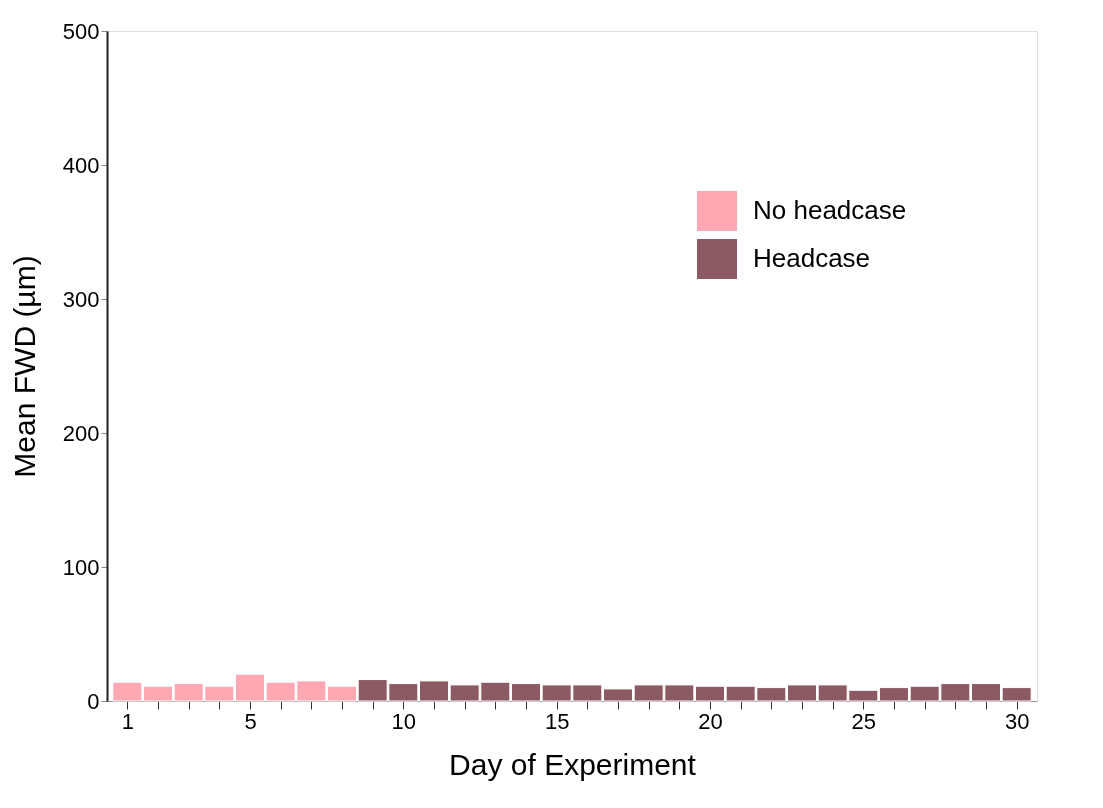 The image size is (1103, 808). What do you see at coordinates (250, 721) in the screenshot?
I see `x-tick-label: 5` at bounding box center [250, 721].